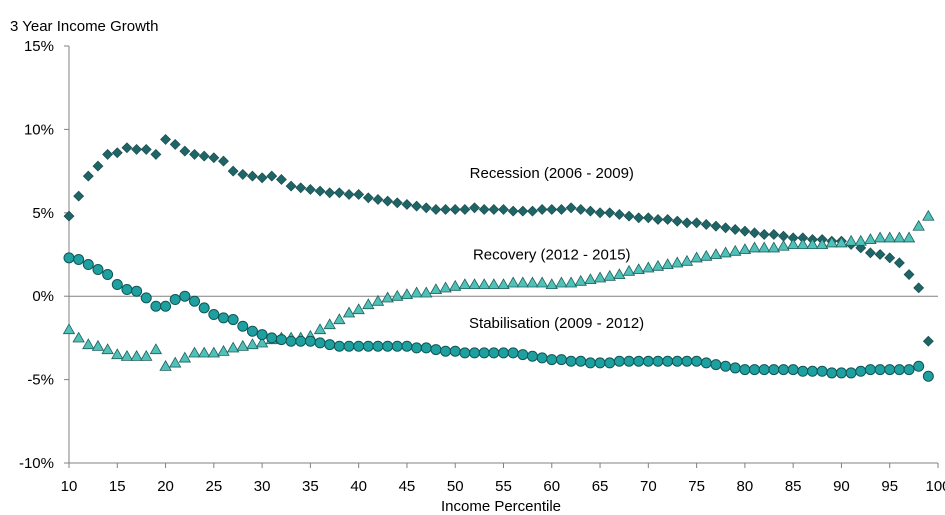  Describe the element at coordinates (39, 129) in the screenshot. I see `y-tick-label: 10%` at that location.